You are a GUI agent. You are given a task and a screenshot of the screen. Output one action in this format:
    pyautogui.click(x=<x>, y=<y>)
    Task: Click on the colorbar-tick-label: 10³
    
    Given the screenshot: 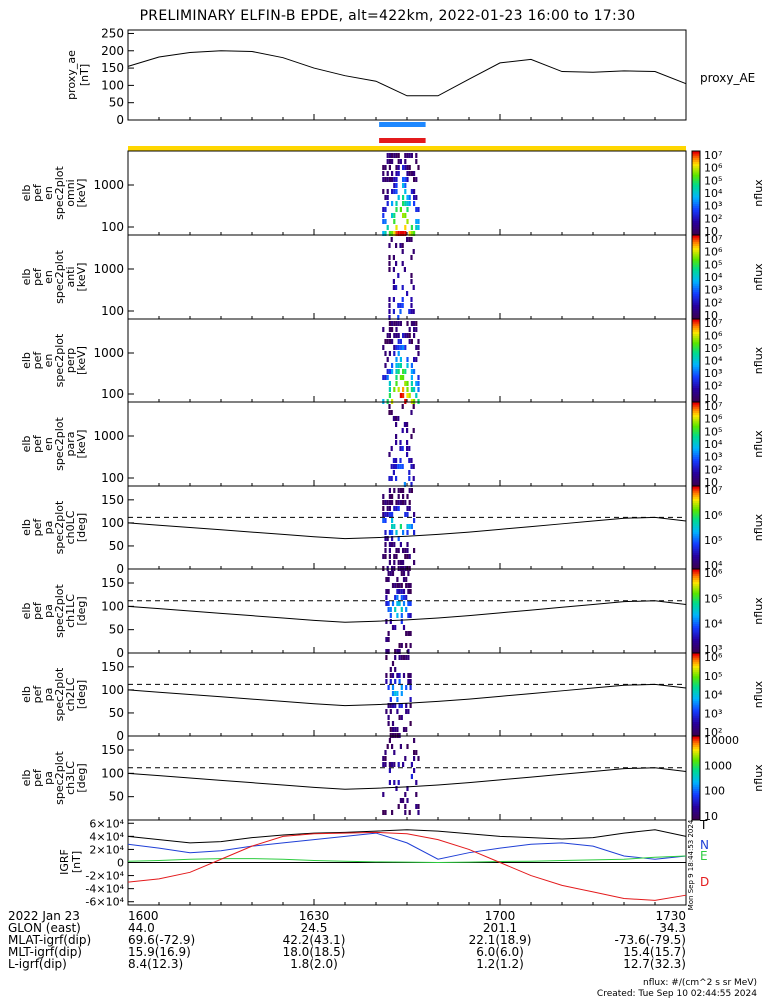 What is the action you would take?
    pyautogui.click(x=713, y=649)
    